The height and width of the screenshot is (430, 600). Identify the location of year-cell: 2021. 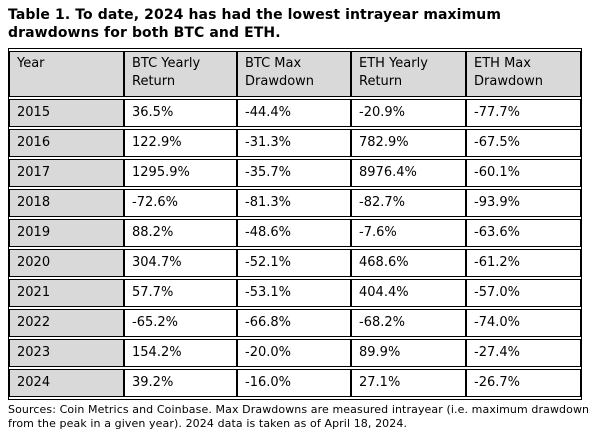
(66, 292).